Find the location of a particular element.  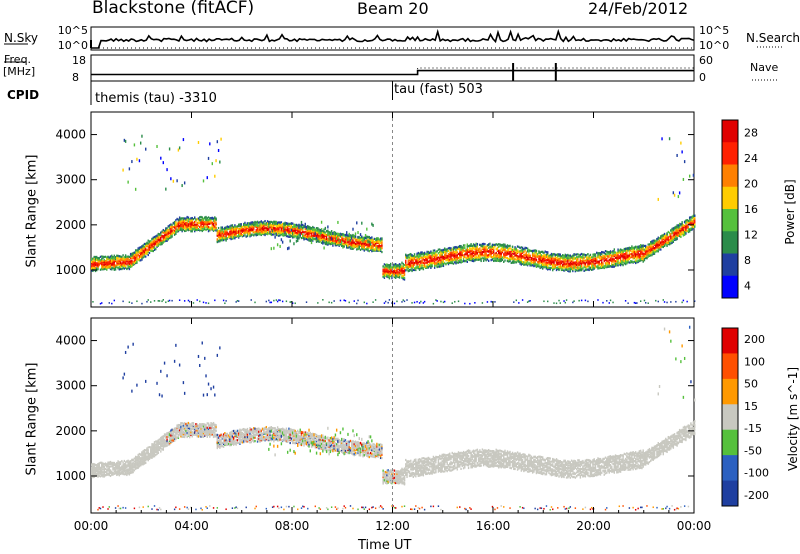

nsearch-label: N.Search is located at coordinates (773, 38).